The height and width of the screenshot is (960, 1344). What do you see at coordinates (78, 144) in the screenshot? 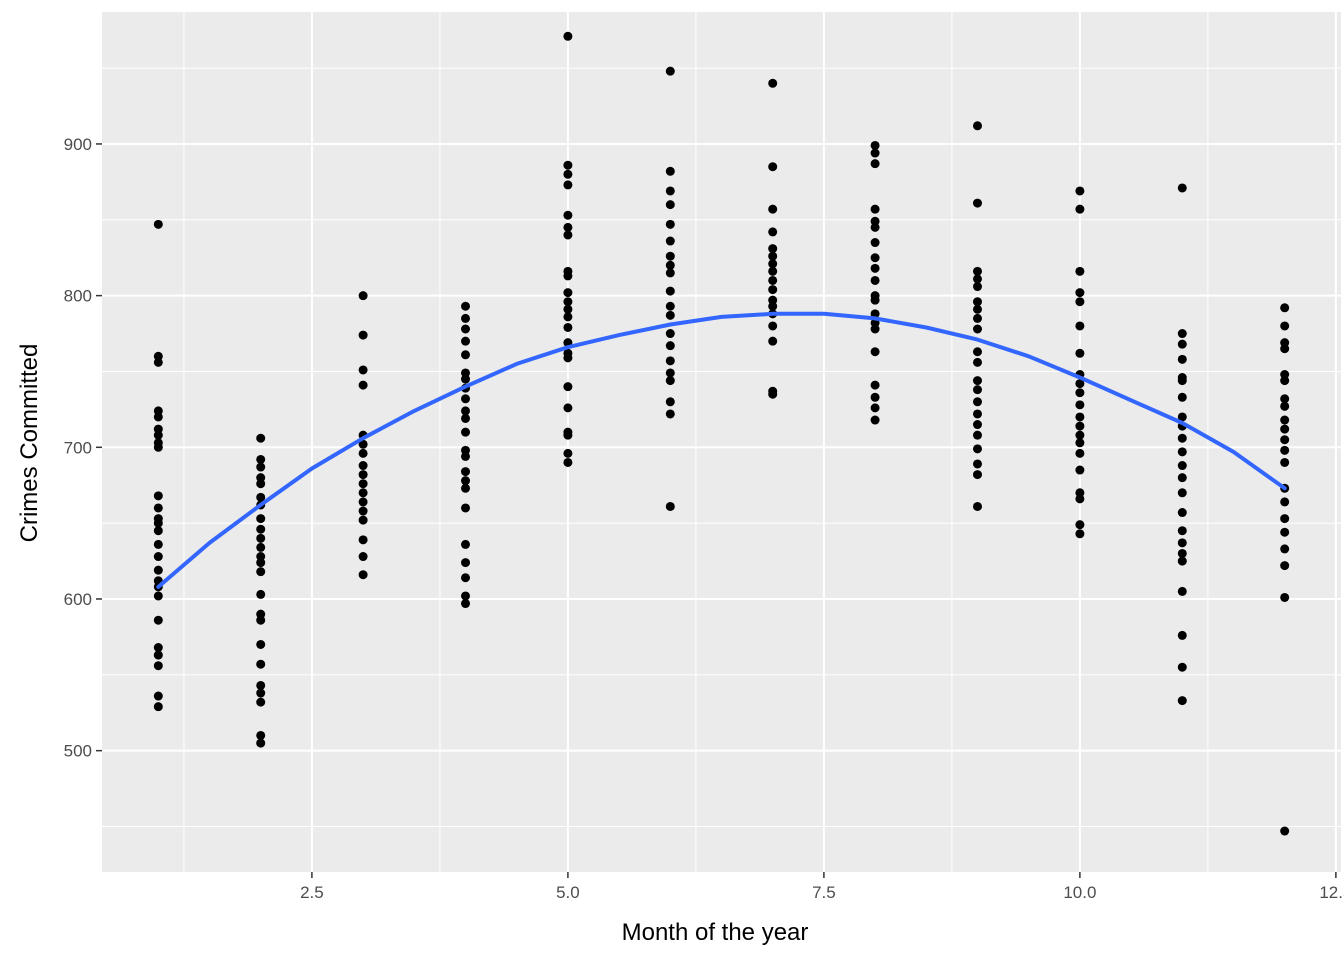
I see `y-tick-label: 900` at bounding box center [78, 144].